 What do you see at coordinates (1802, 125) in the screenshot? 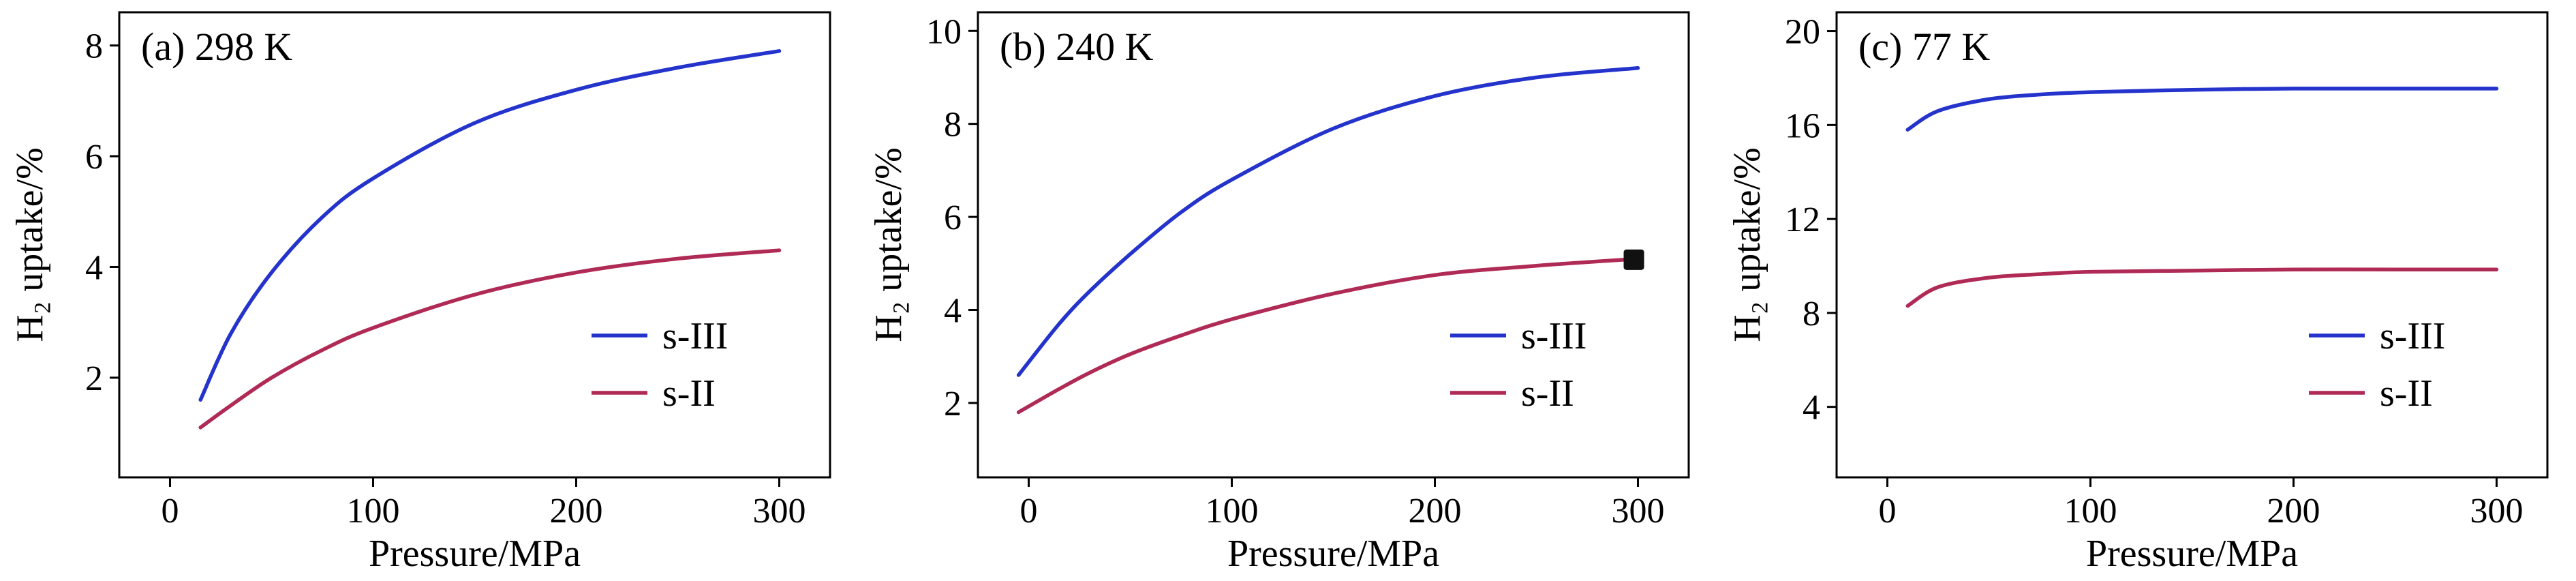
I see `y-tick-label: 16` at bounding box center [1802, 125].